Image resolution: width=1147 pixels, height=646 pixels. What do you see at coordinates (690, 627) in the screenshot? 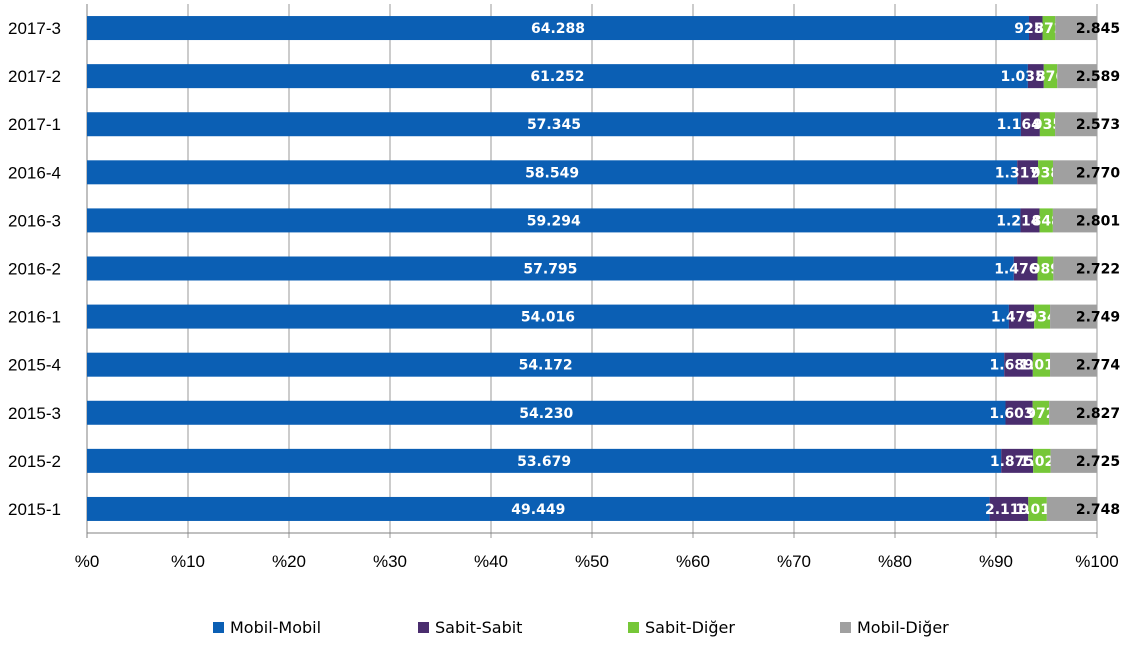
I see `legend-label: Sabit-Diğer` at bounding box center [690, 627].